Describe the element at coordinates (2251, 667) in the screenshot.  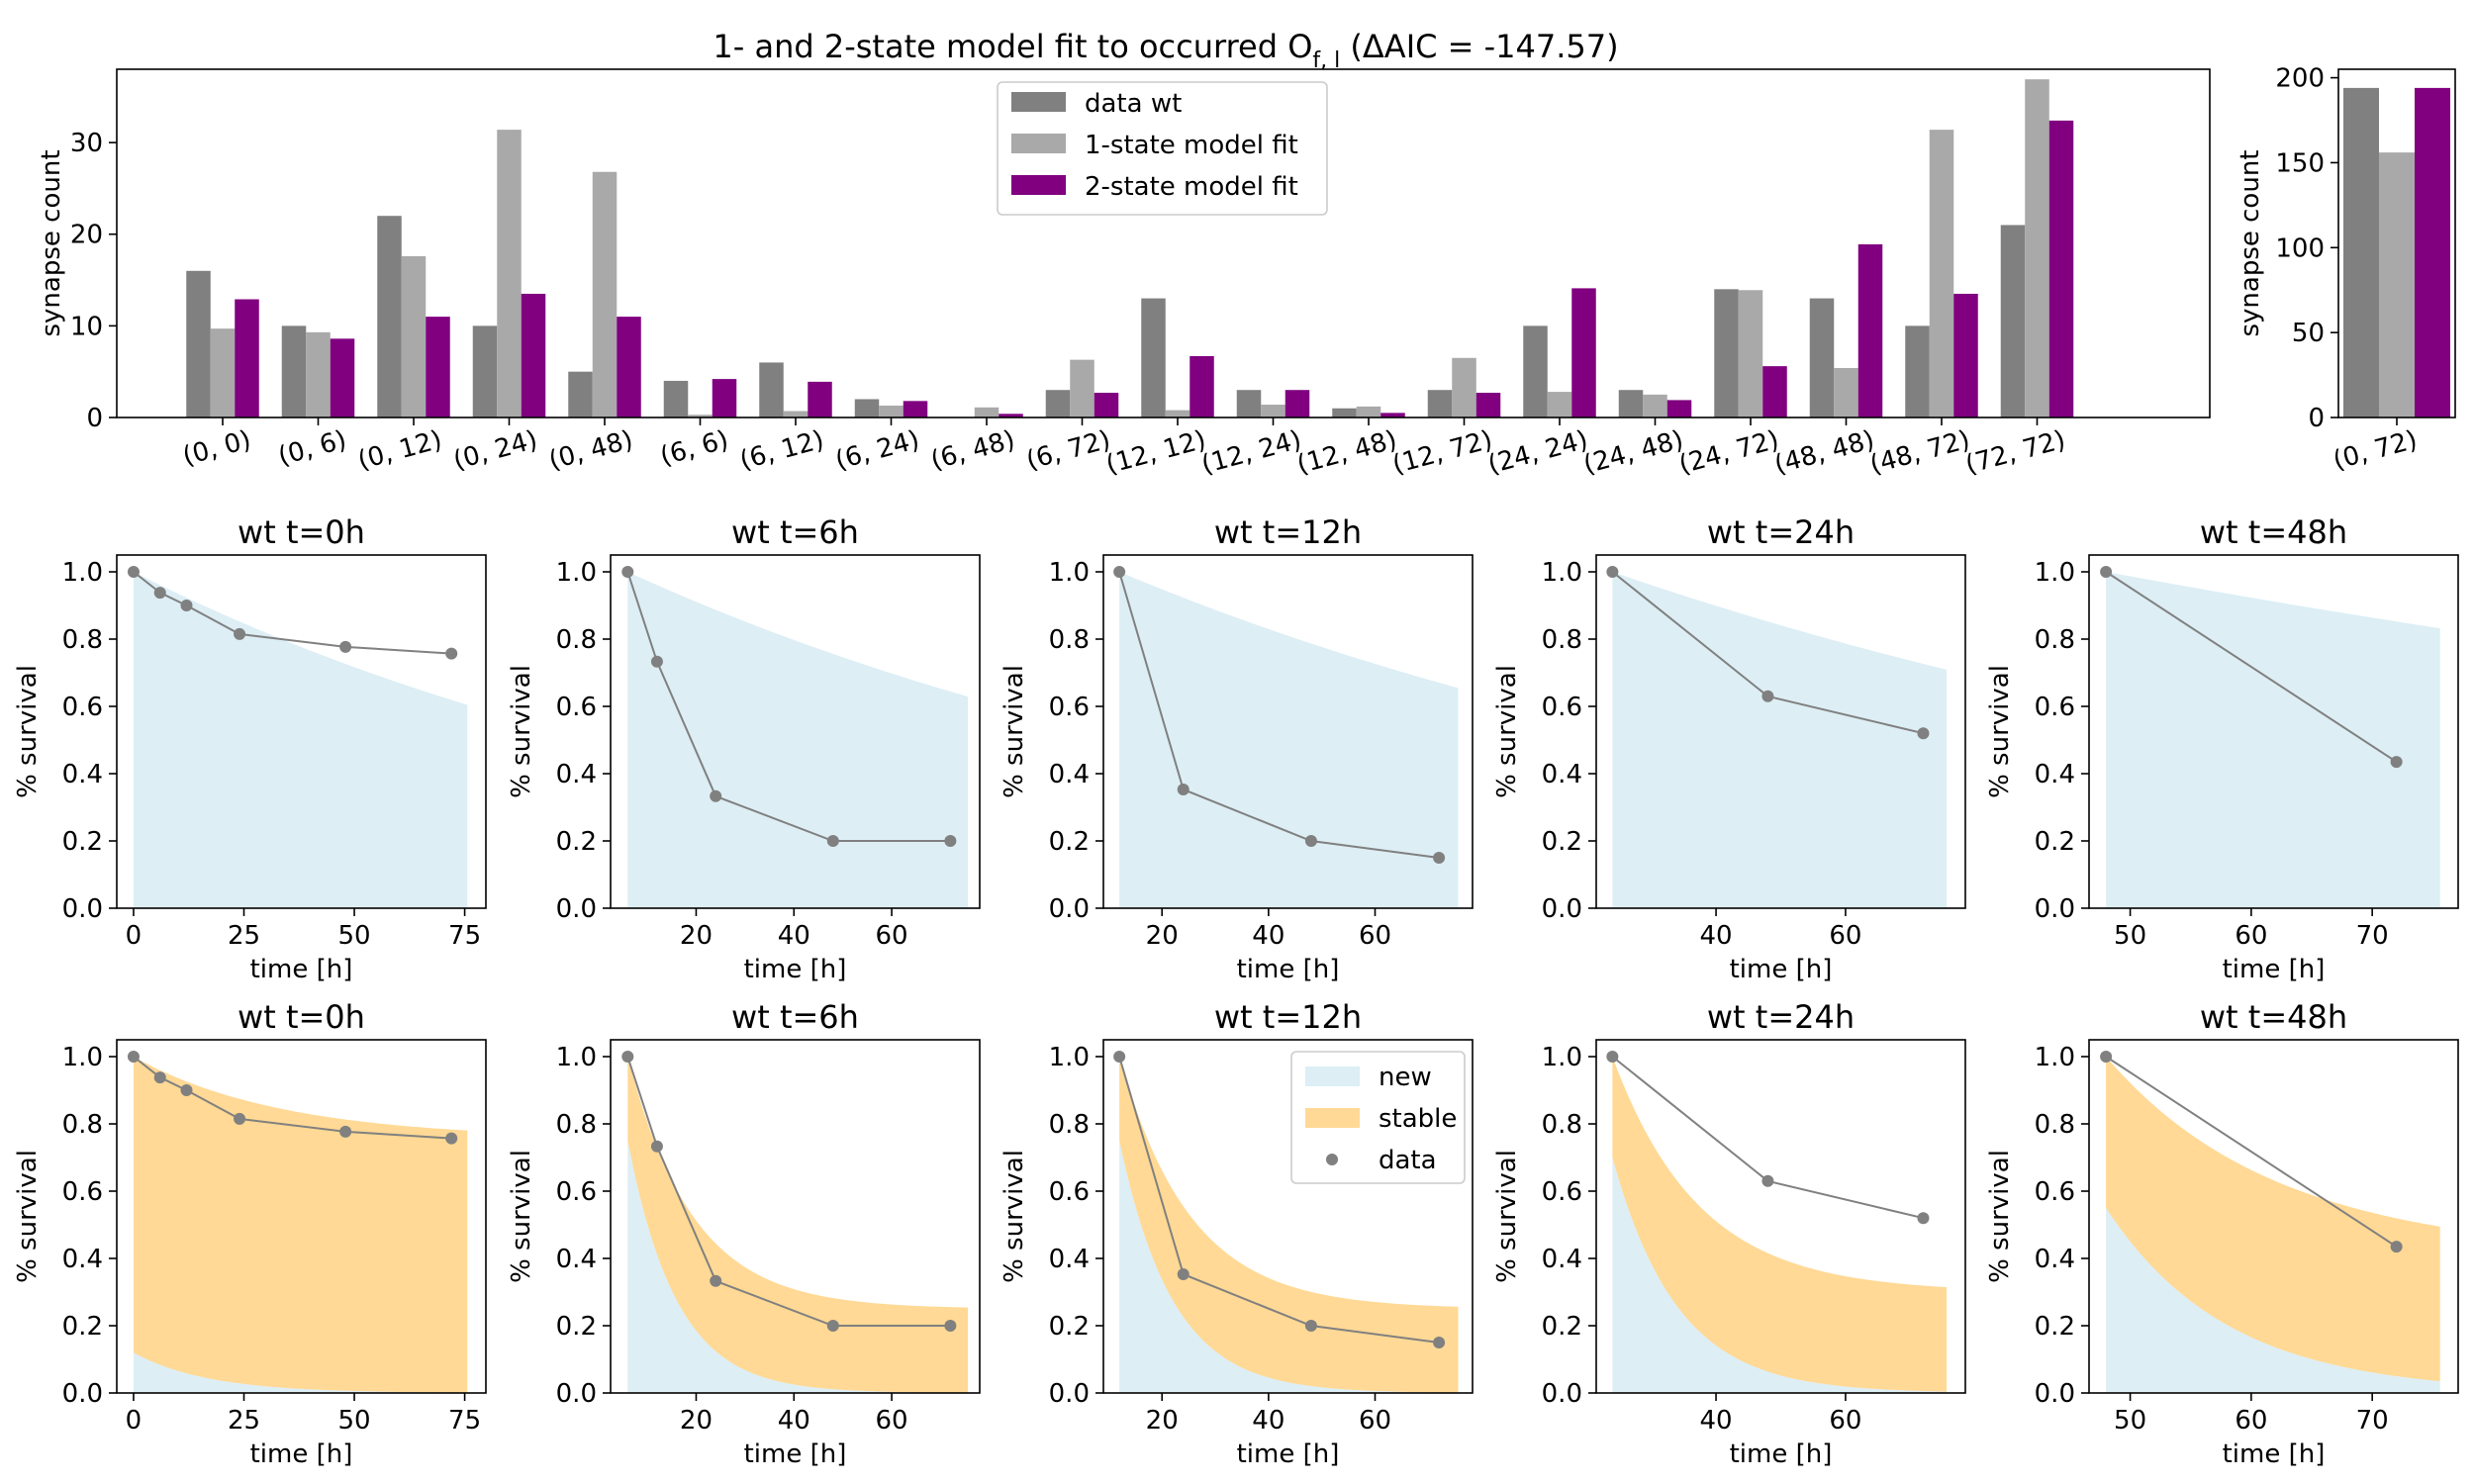
I see `data-line` at that location.